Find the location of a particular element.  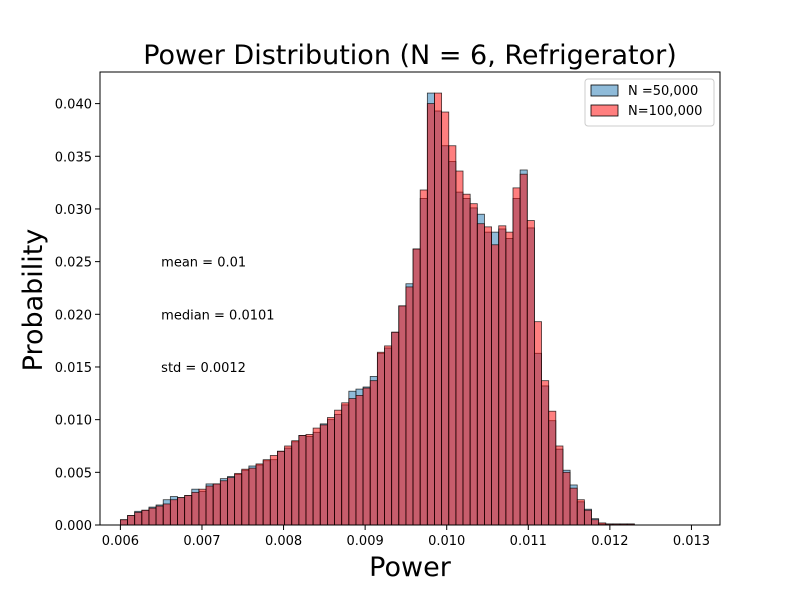

x-axis-label: Power is located at coordinates (410, 567).